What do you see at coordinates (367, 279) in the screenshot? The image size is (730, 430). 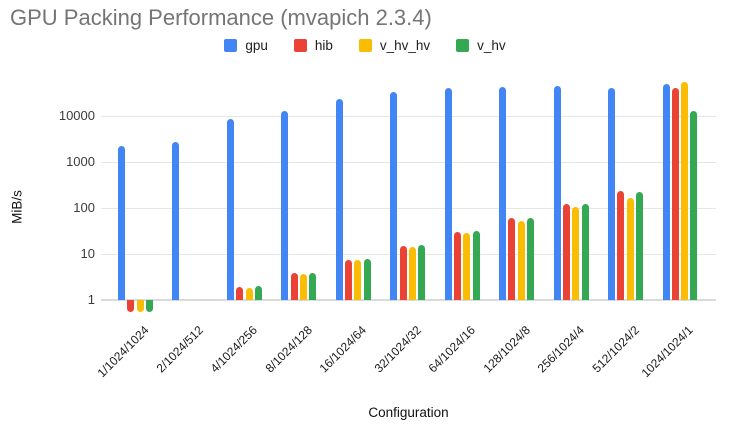 I see `bar-v_hv-16/1024/64` at bounding box center [367, 279].